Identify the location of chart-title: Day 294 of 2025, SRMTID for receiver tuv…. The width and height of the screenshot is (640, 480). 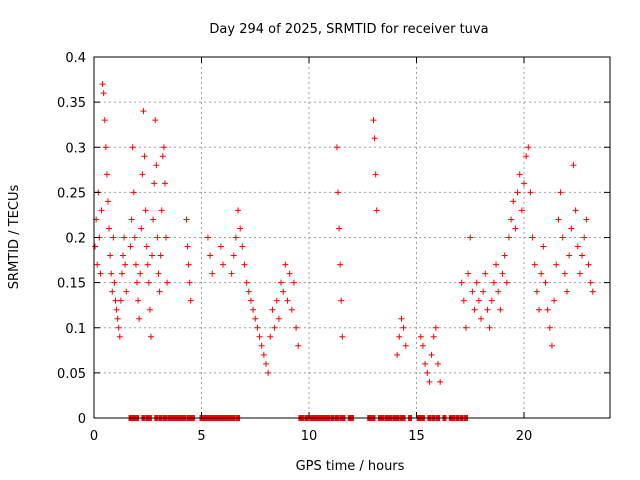
(348, 29).